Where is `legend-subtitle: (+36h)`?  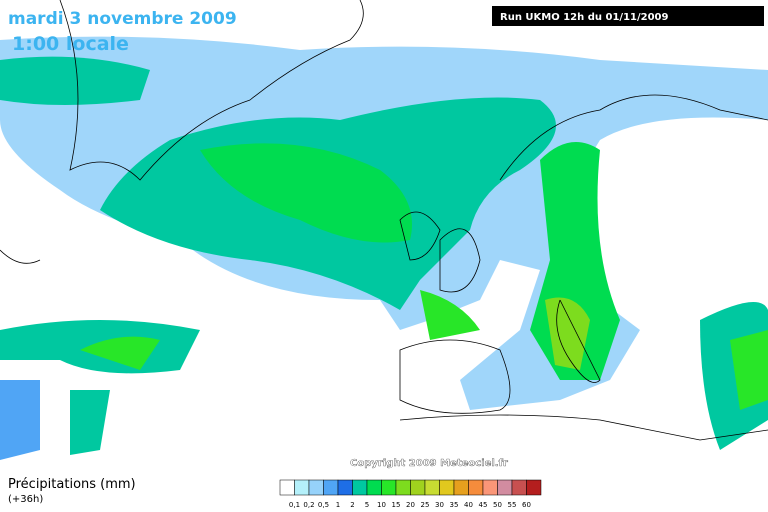
legend-subtitle: (+36h) is located at coordinates (25, 499).